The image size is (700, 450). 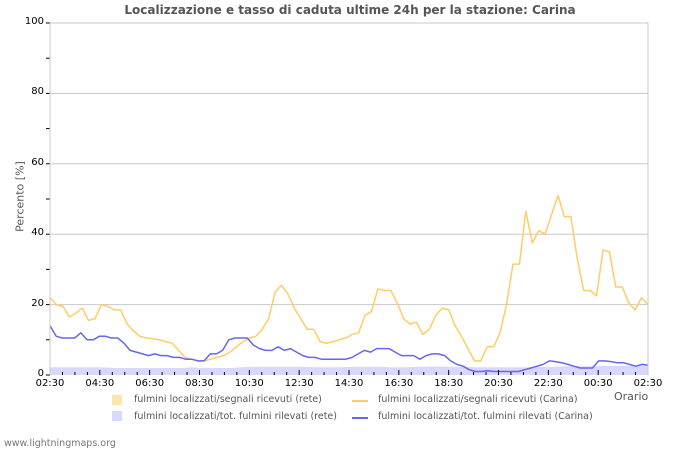 What do you see at coordinates (548, 383) in the screenshot?
I see `x-tick-label: 22:30` at bounding box center [548, 383].